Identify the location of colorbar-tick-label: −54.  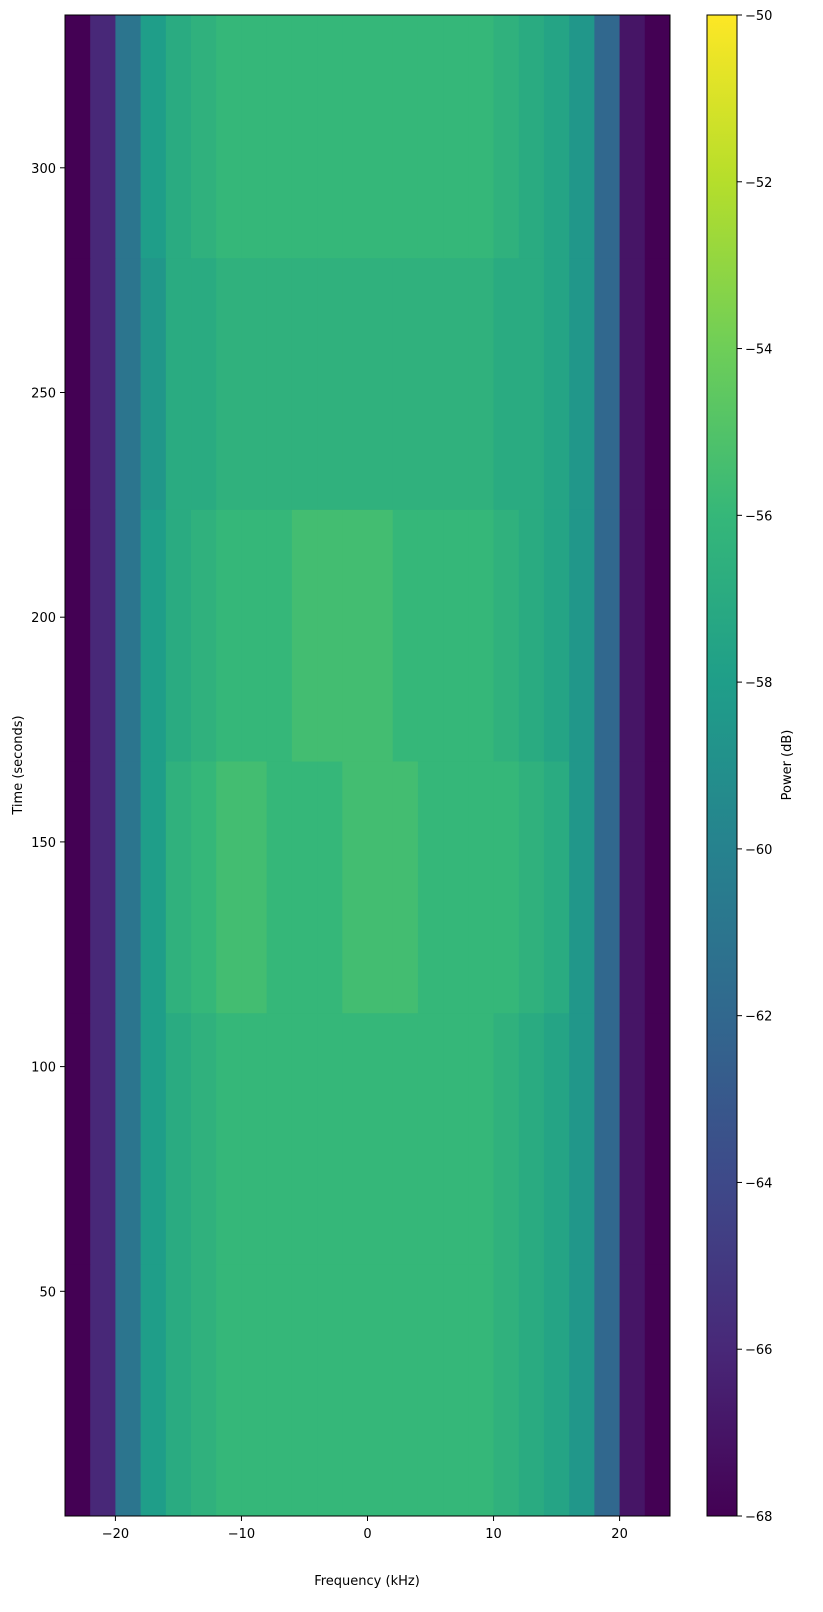
(758, 350).